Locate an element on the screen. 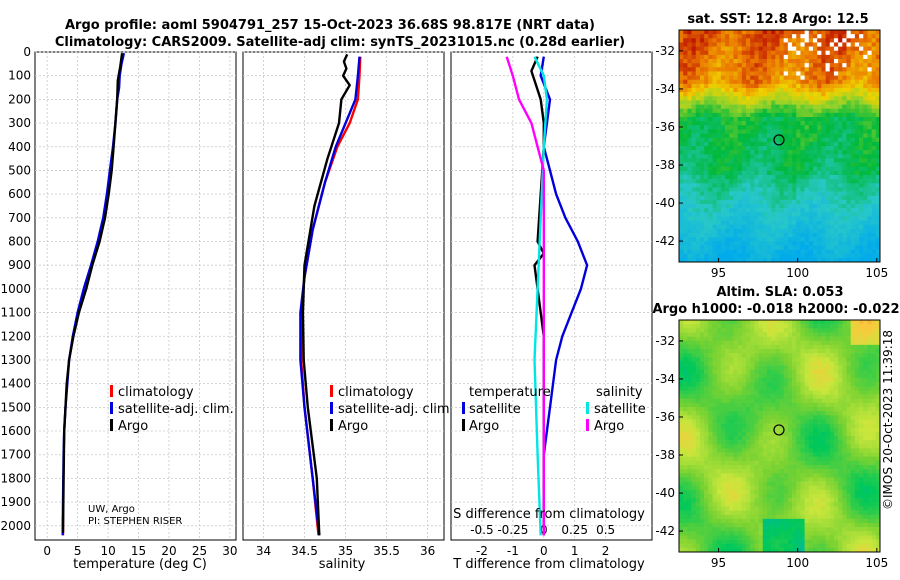  y-tick-label: 300 is located at coordinates (19, 123).